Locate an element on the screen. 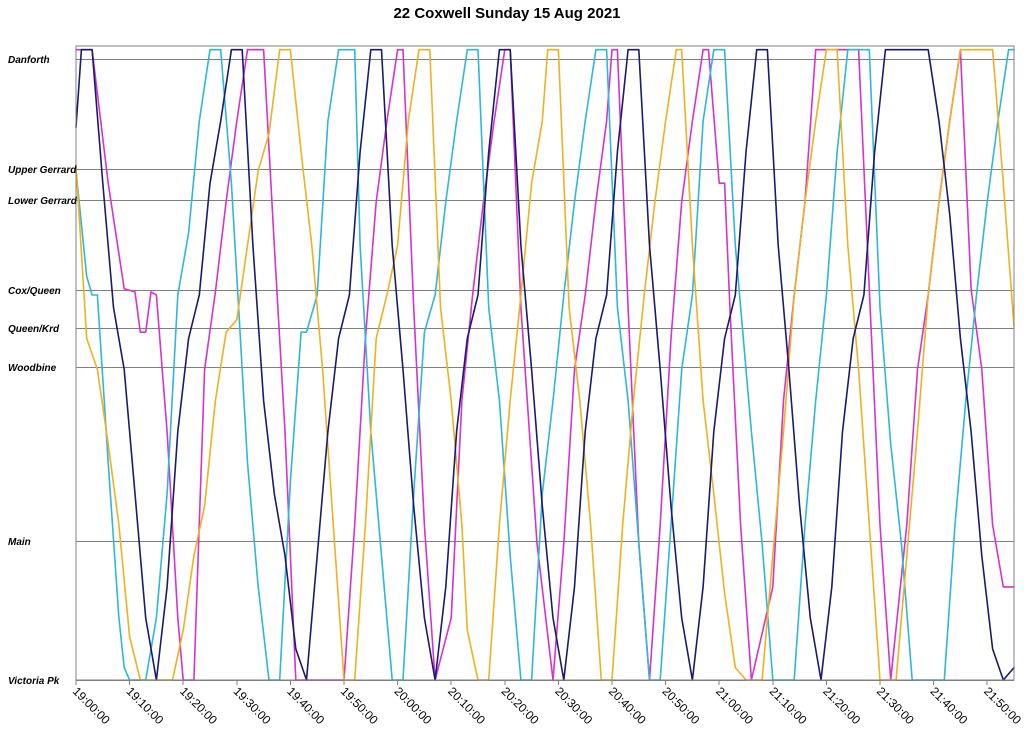 The height and width of the screenshot is (749, 1024). y-label-lower-gerrard: Lower Gerrard is located at coordinates (43, 201).